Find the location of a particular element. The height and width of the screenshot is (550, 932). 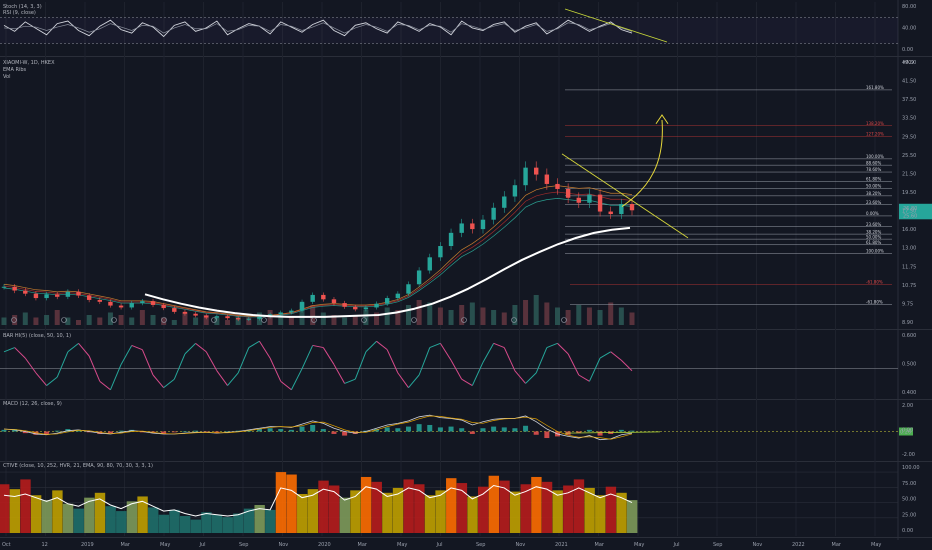

fib-level-label: 138.20% is located at coordinates (875, 123).